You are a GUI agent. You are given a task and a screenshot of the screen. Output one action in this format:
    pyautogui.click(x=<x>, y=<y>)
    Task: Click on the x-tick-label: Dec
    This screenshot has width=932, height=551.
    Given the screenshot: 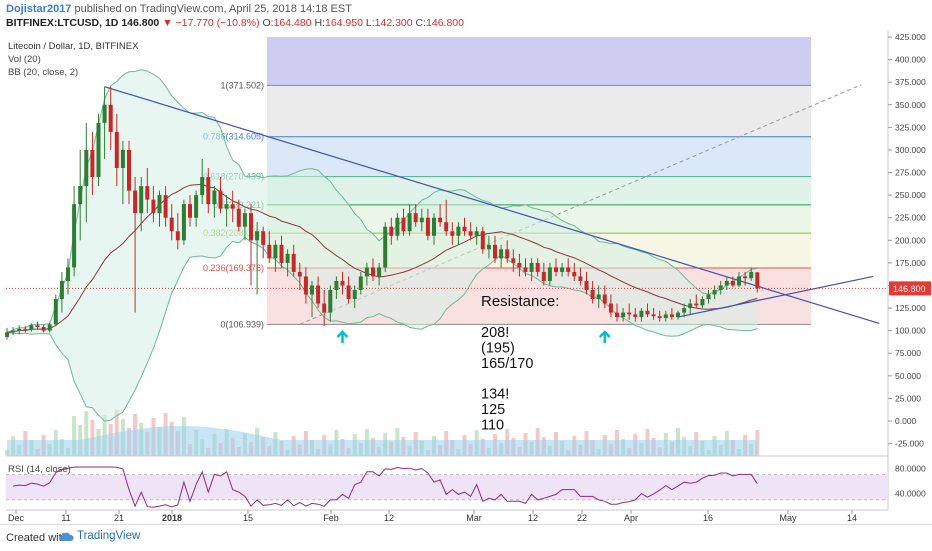 What is the action you would take?
    pyautogui.click(x=16, y=518)
    